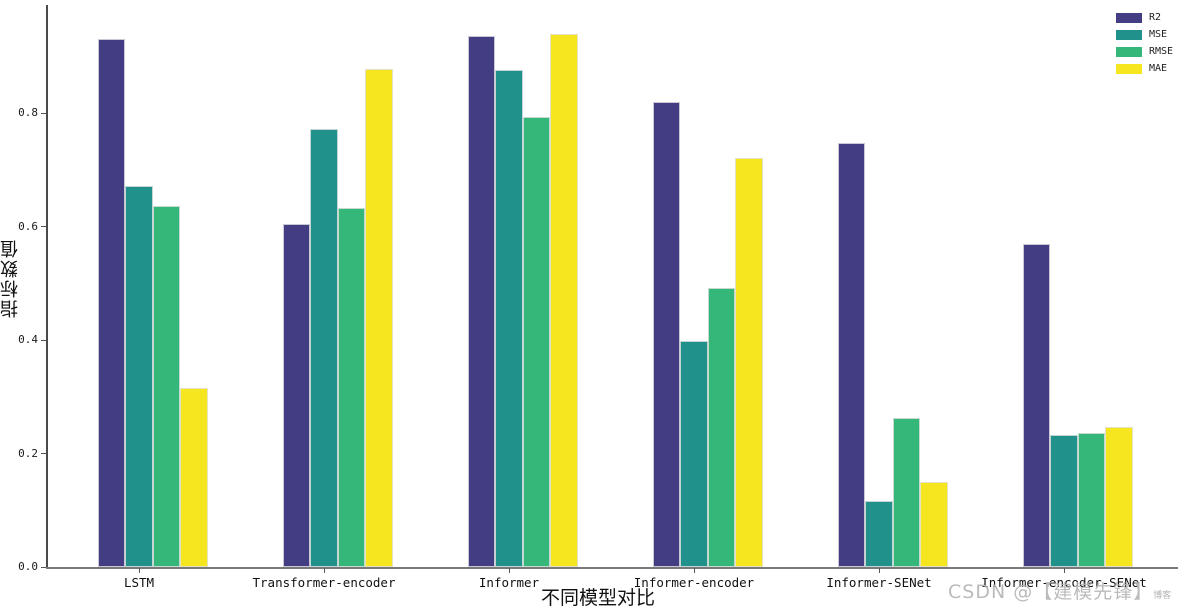 Image resolution: width=1184 pixels, height=612 pixels. What do you see at coordinates (1162, 596) in the screenshot?
I see `watermark-suffix: 博客` at bounding box center [1162, 596].